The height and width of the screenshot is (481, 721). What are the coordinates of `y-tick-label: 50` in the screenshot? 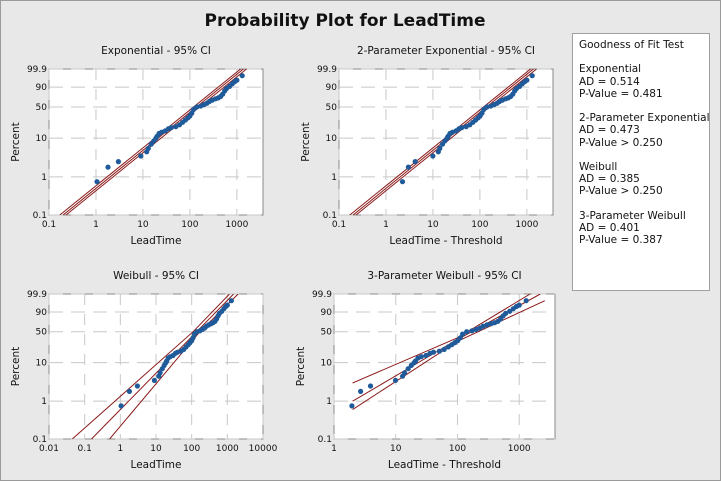 It's located at (327, 333).